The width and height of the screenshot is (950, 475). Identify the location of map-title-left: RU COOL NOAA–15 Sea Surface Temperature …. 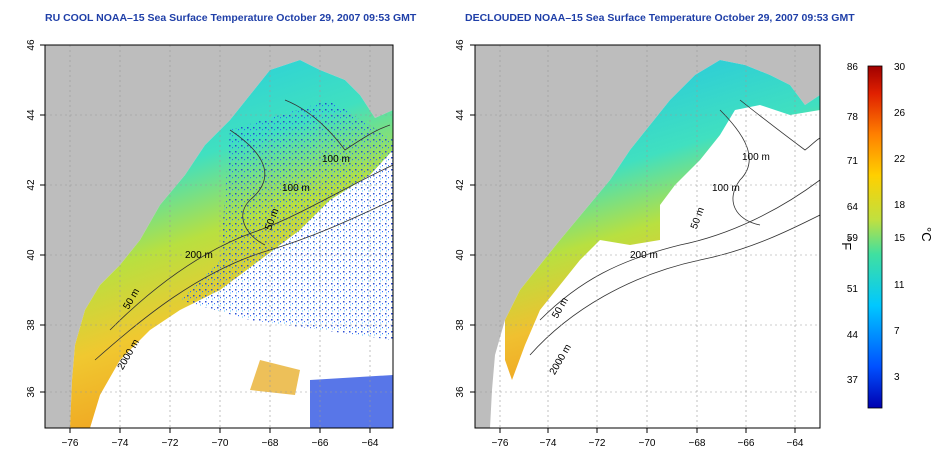
(231, 18).